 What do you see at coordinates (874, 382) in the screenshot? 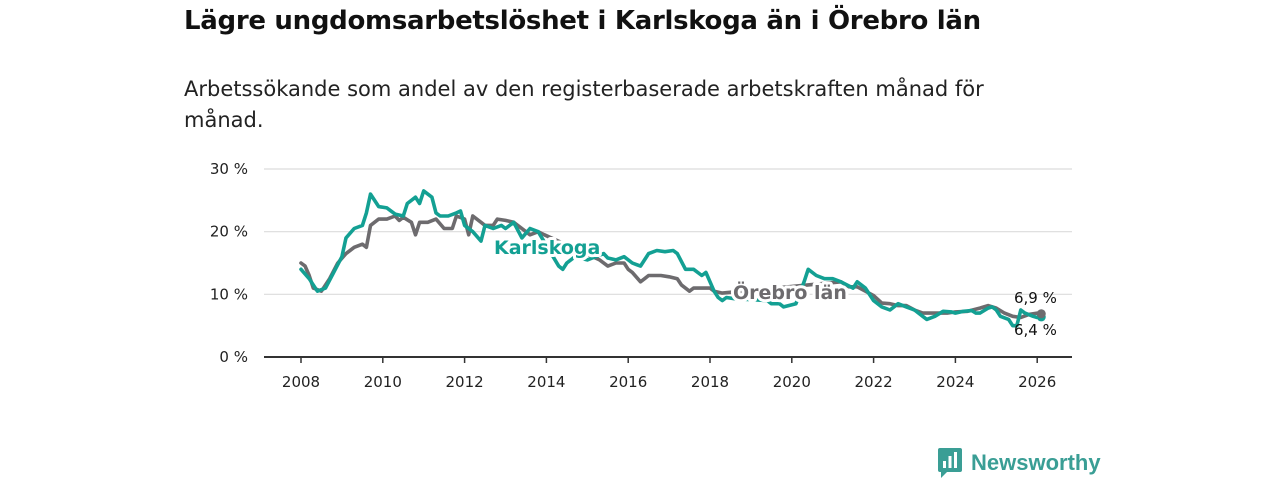
I see `x-tick-label: 2022` at bounding box center [874, 382].